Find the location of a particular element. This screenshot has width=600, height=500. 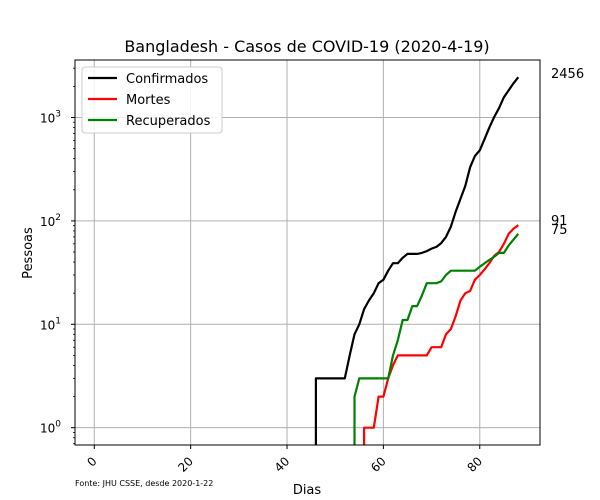

legend-label: Recuperados is located at coordinates (168, 121).